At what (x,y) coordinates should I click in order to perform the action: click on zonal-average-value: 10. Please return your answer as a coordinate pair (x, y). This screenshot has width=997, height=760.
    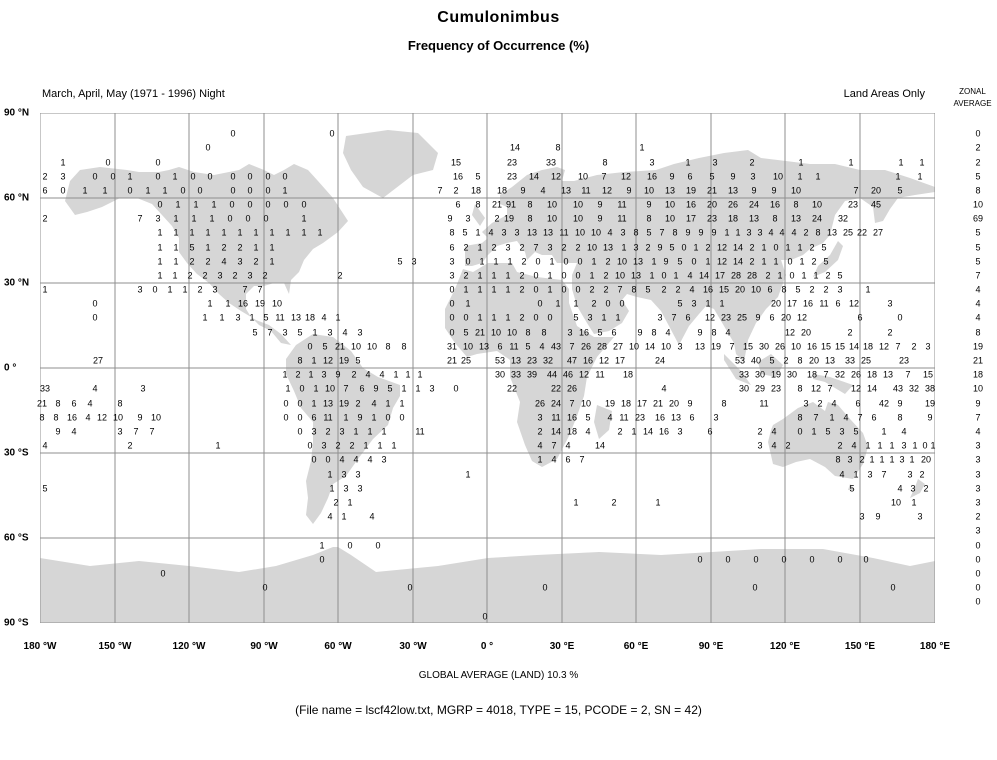
    Looking at the image, I should click on (978, 388).